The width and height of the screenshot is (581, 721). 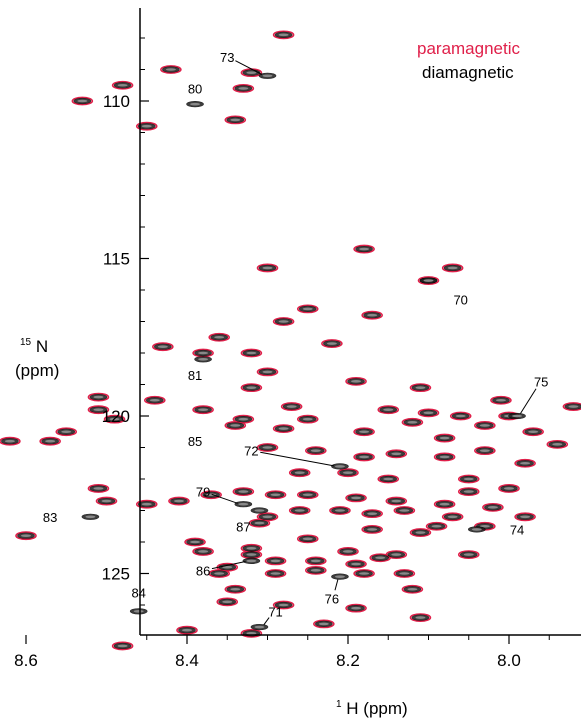 I want to click on x-axis-label: 1 H (ppm), so click(x=372, y=705).